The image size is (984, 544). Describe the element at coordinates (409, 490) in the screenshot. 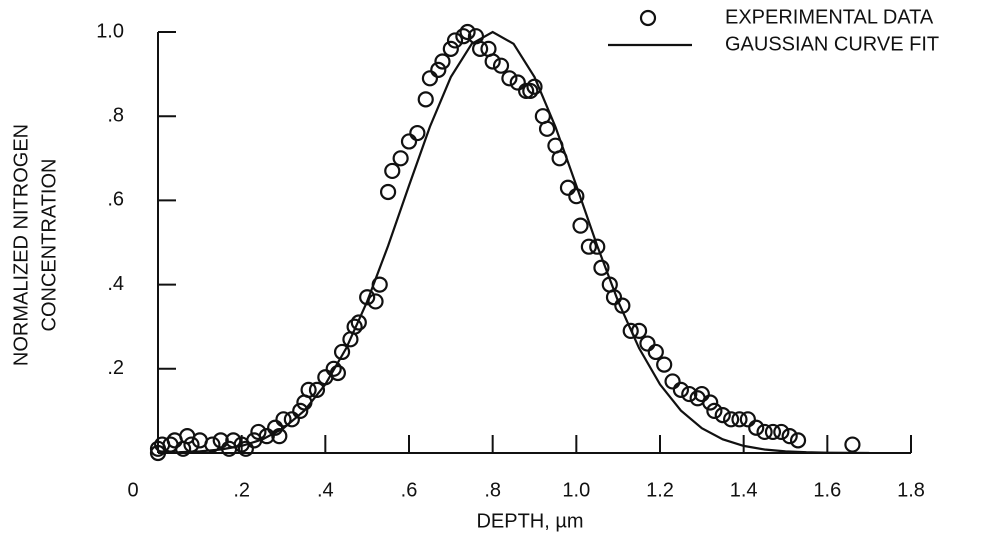

I see `x-tick-label: .6` at that location.